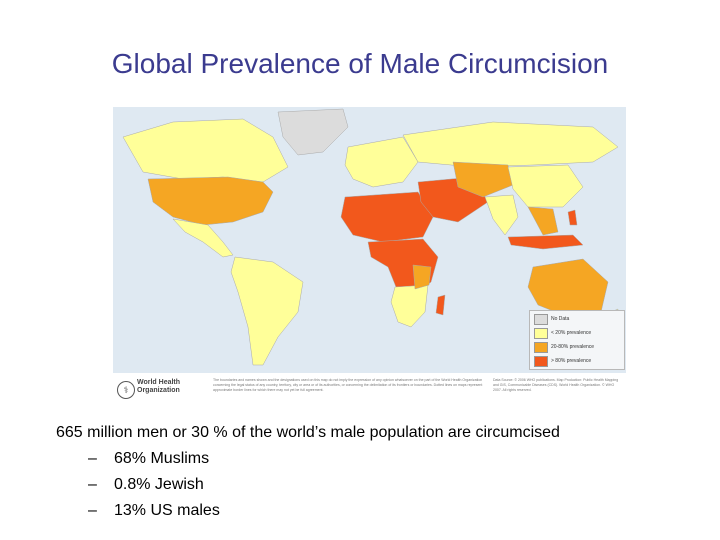 The height and width of the screenshot is (540, 720). I want to click on bullet-item: –0.8% Jewish, so click(376, 485).